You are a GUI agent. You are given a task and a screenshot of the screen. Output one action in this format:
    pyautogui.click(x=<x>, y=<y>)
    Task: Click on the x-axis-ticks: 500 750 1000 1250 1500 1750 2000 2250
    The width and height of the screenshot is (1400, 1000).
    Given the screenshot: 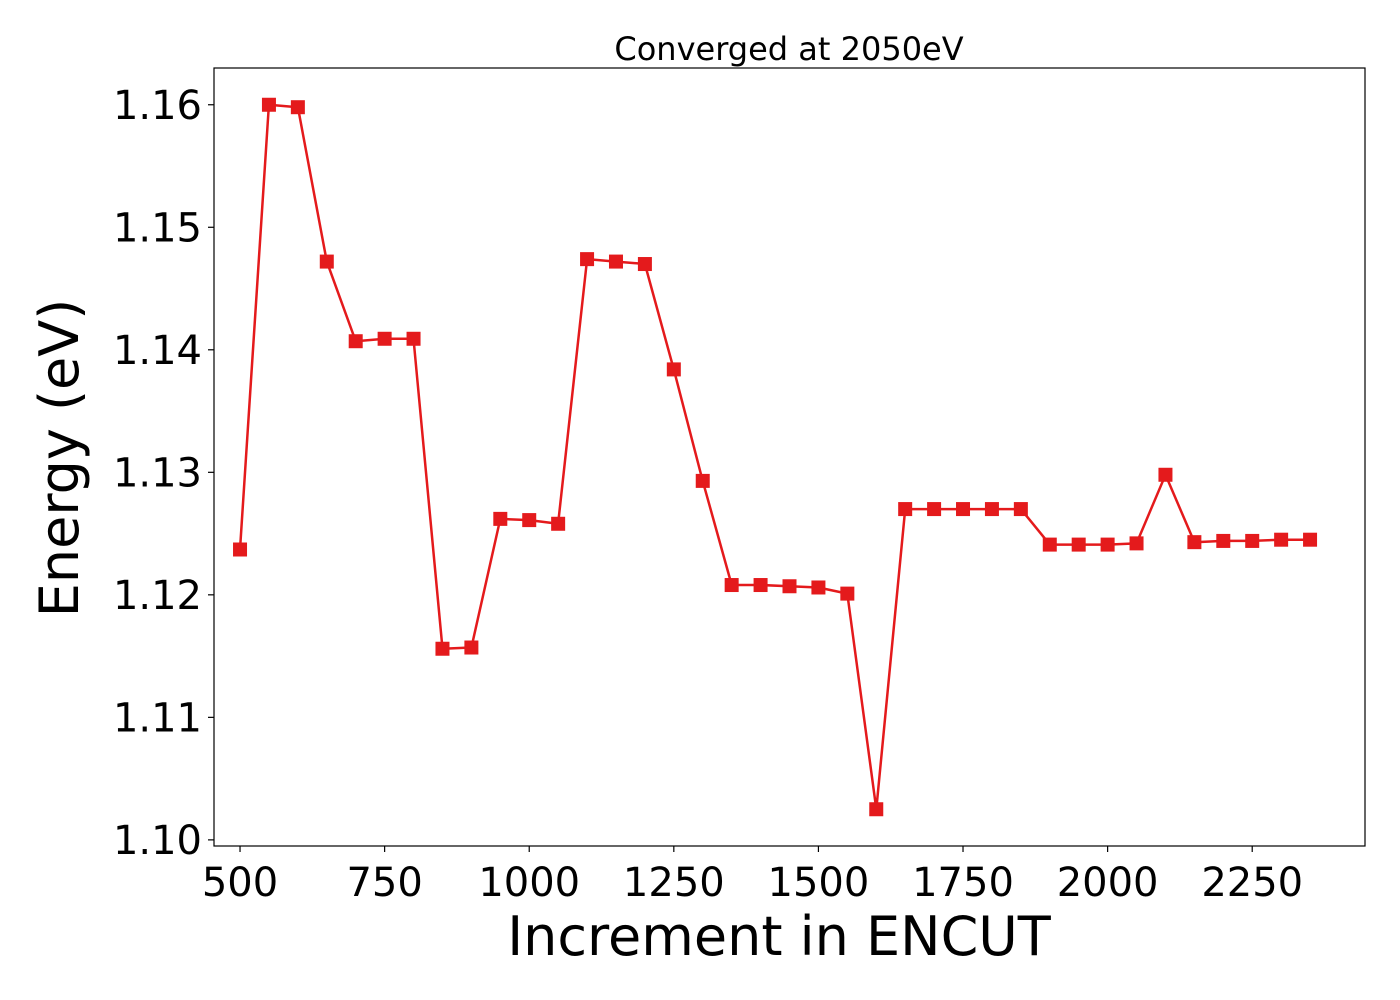 What is the action you would take?
    pyautogui.click(x=752, y=876)
    